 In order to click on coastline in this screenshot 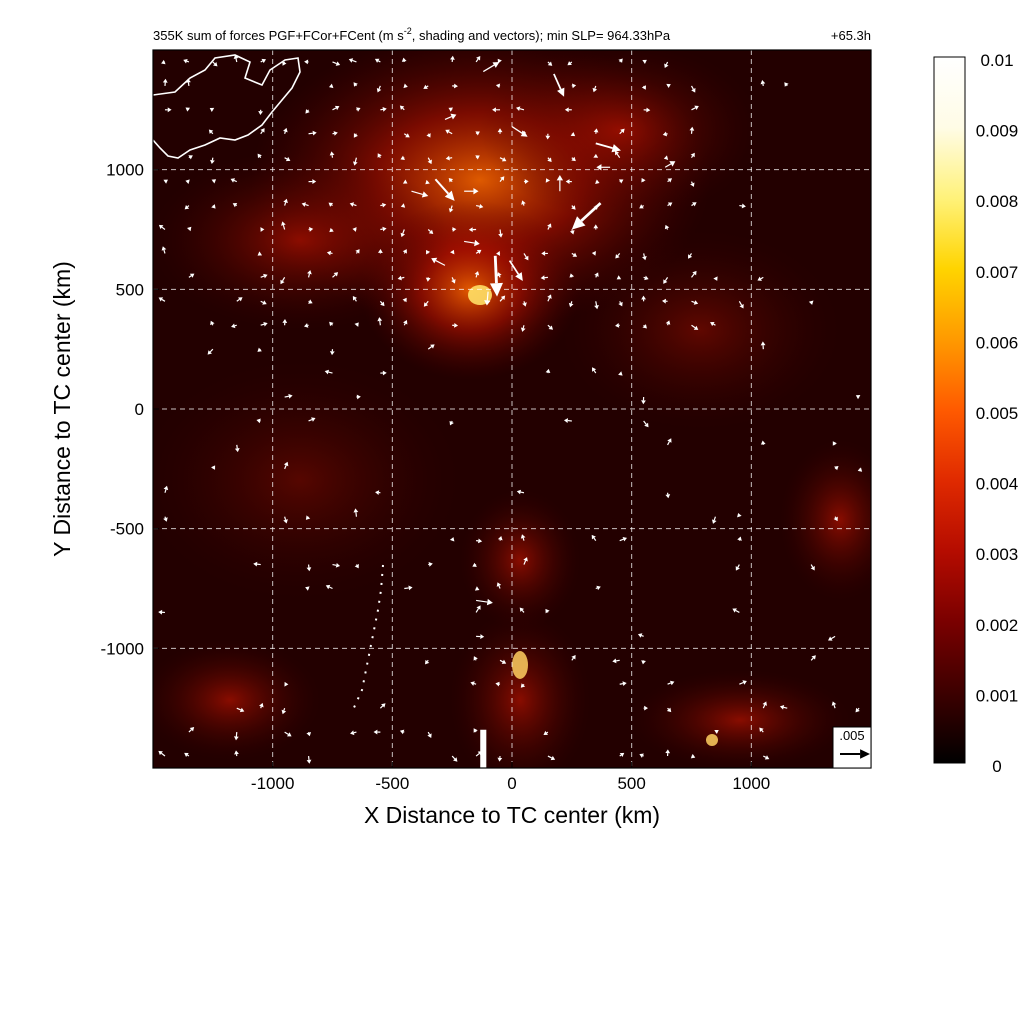, I will do `click(227, 106)`.